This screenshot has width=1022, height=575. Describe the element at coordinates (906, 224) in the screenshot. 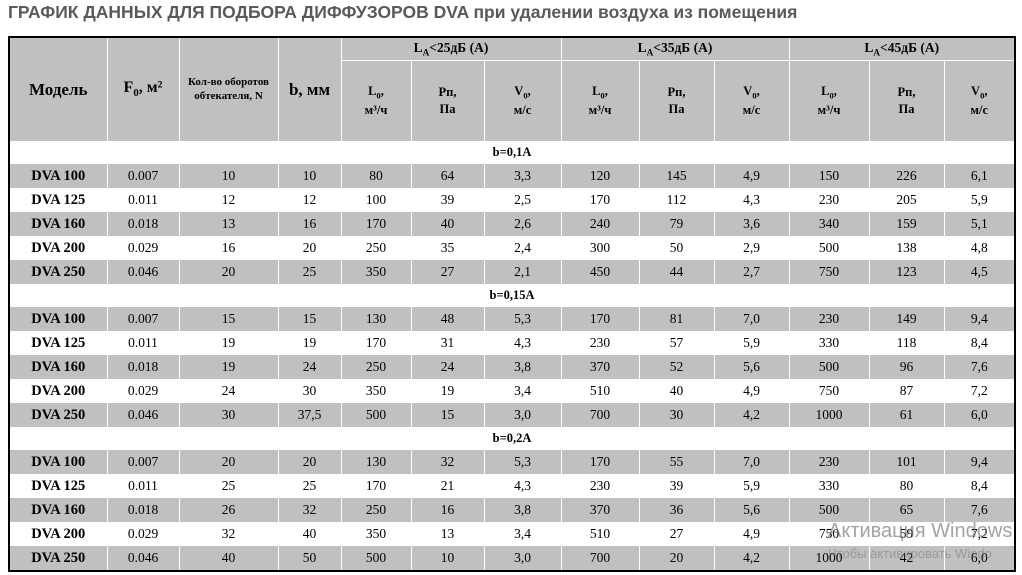

I see `value-cell: 159` at that location.